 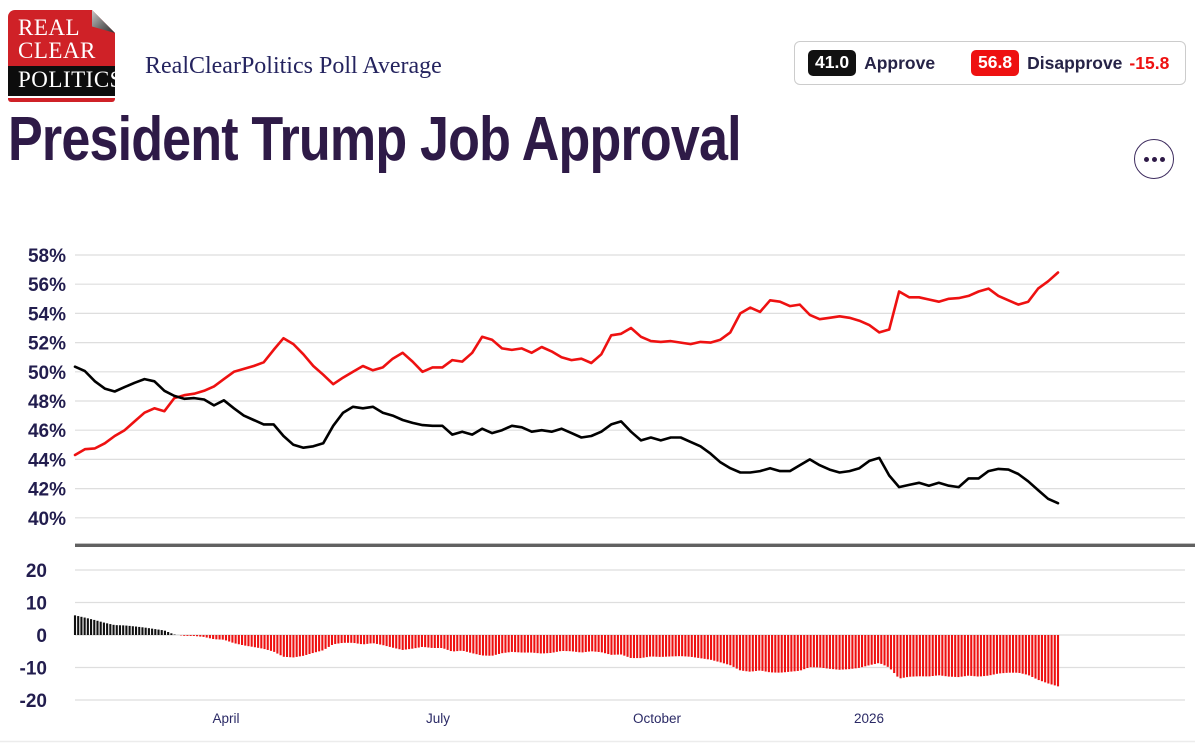 I want to click on svg-text: July, so click(x=438, y=718).